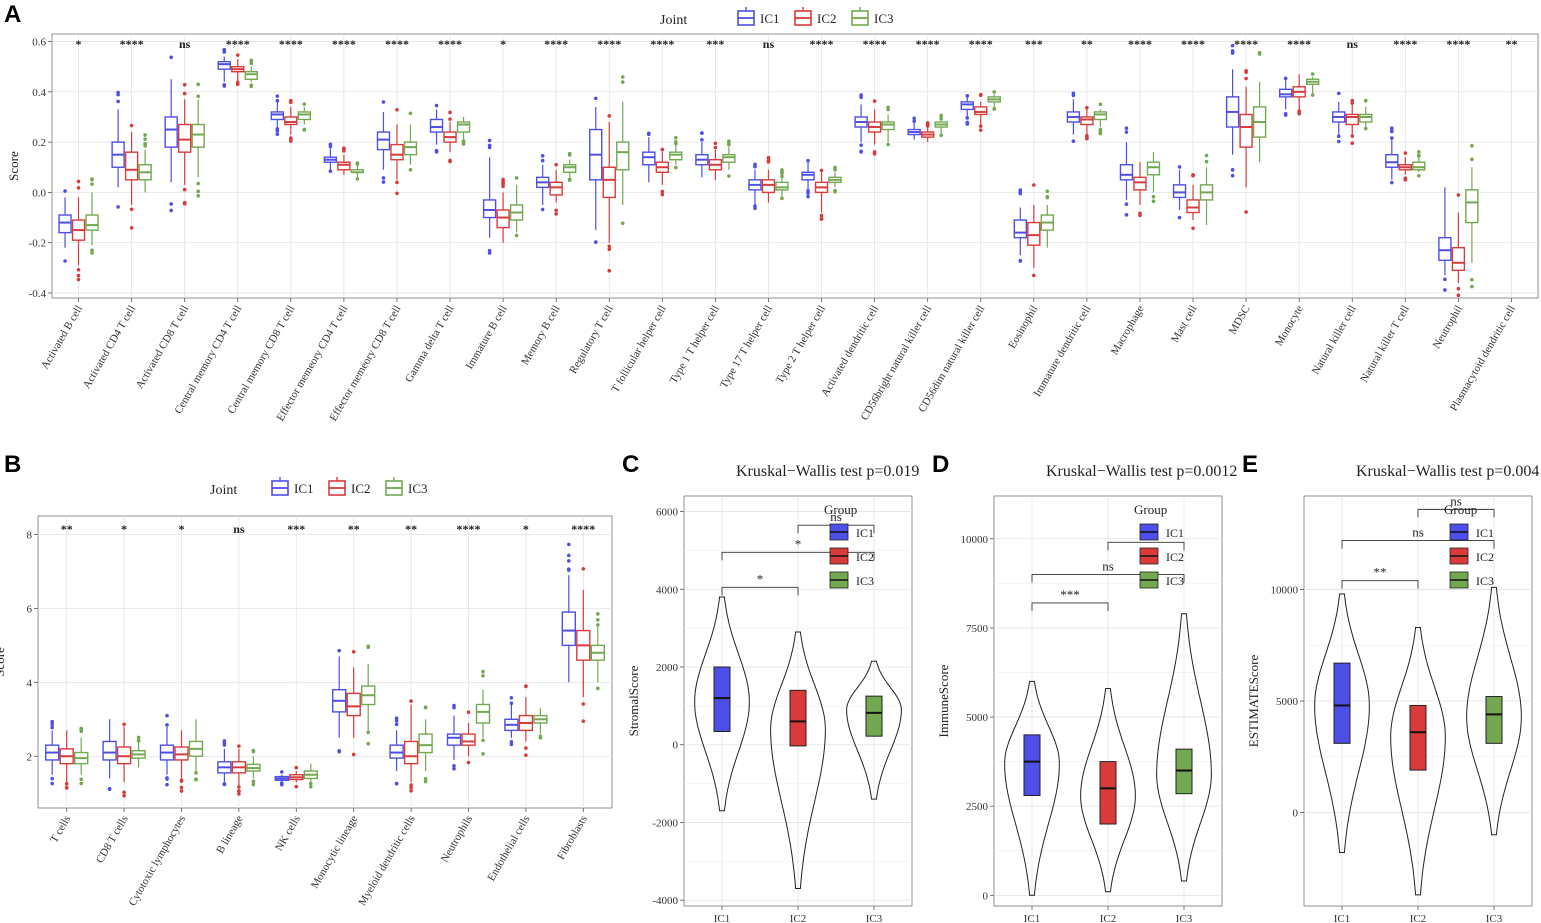 This screenshot has height=923, width=1541. Describe the element at coordinates (1287, 702) in the screenshot. I see `y-tick-label: 5000` at that location.